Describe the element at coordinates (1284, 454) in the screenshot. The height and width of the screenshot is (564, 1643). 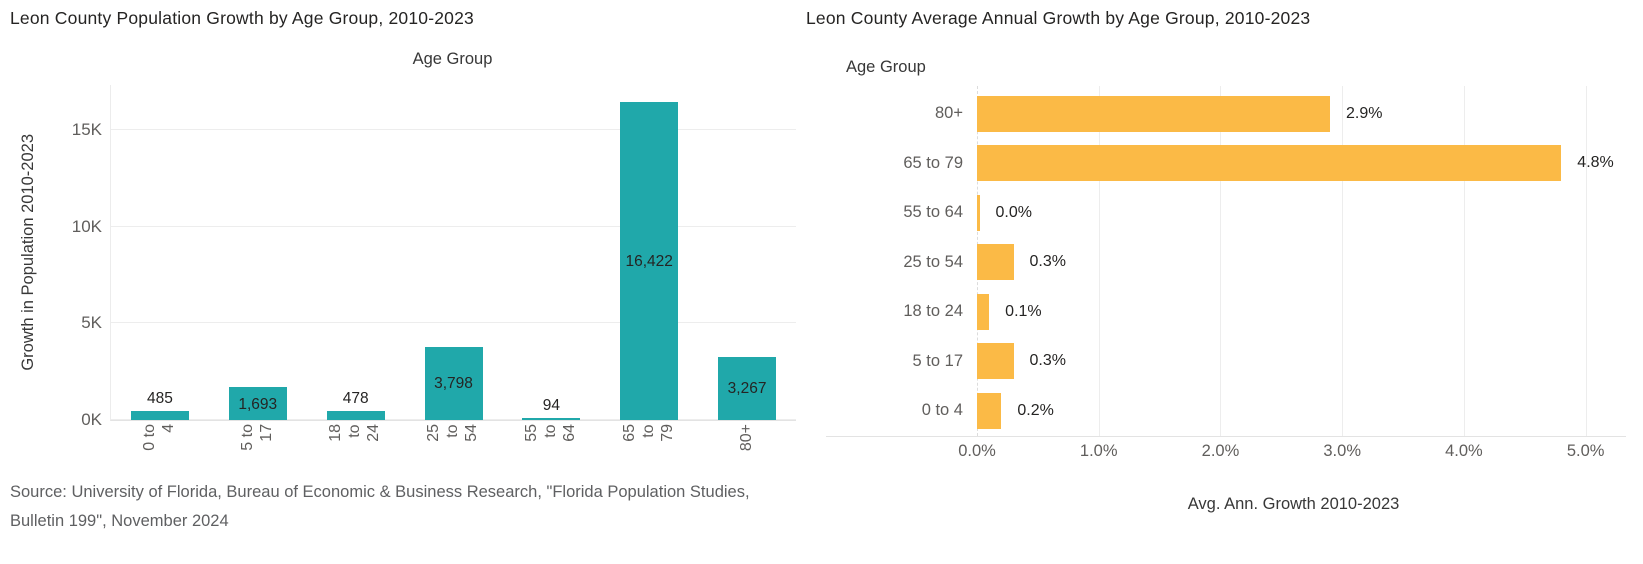
I see `right-x-axis-ticks: 0.0% 1.0% 2.0% 3.0% 4.0% 5.0%` at that location.